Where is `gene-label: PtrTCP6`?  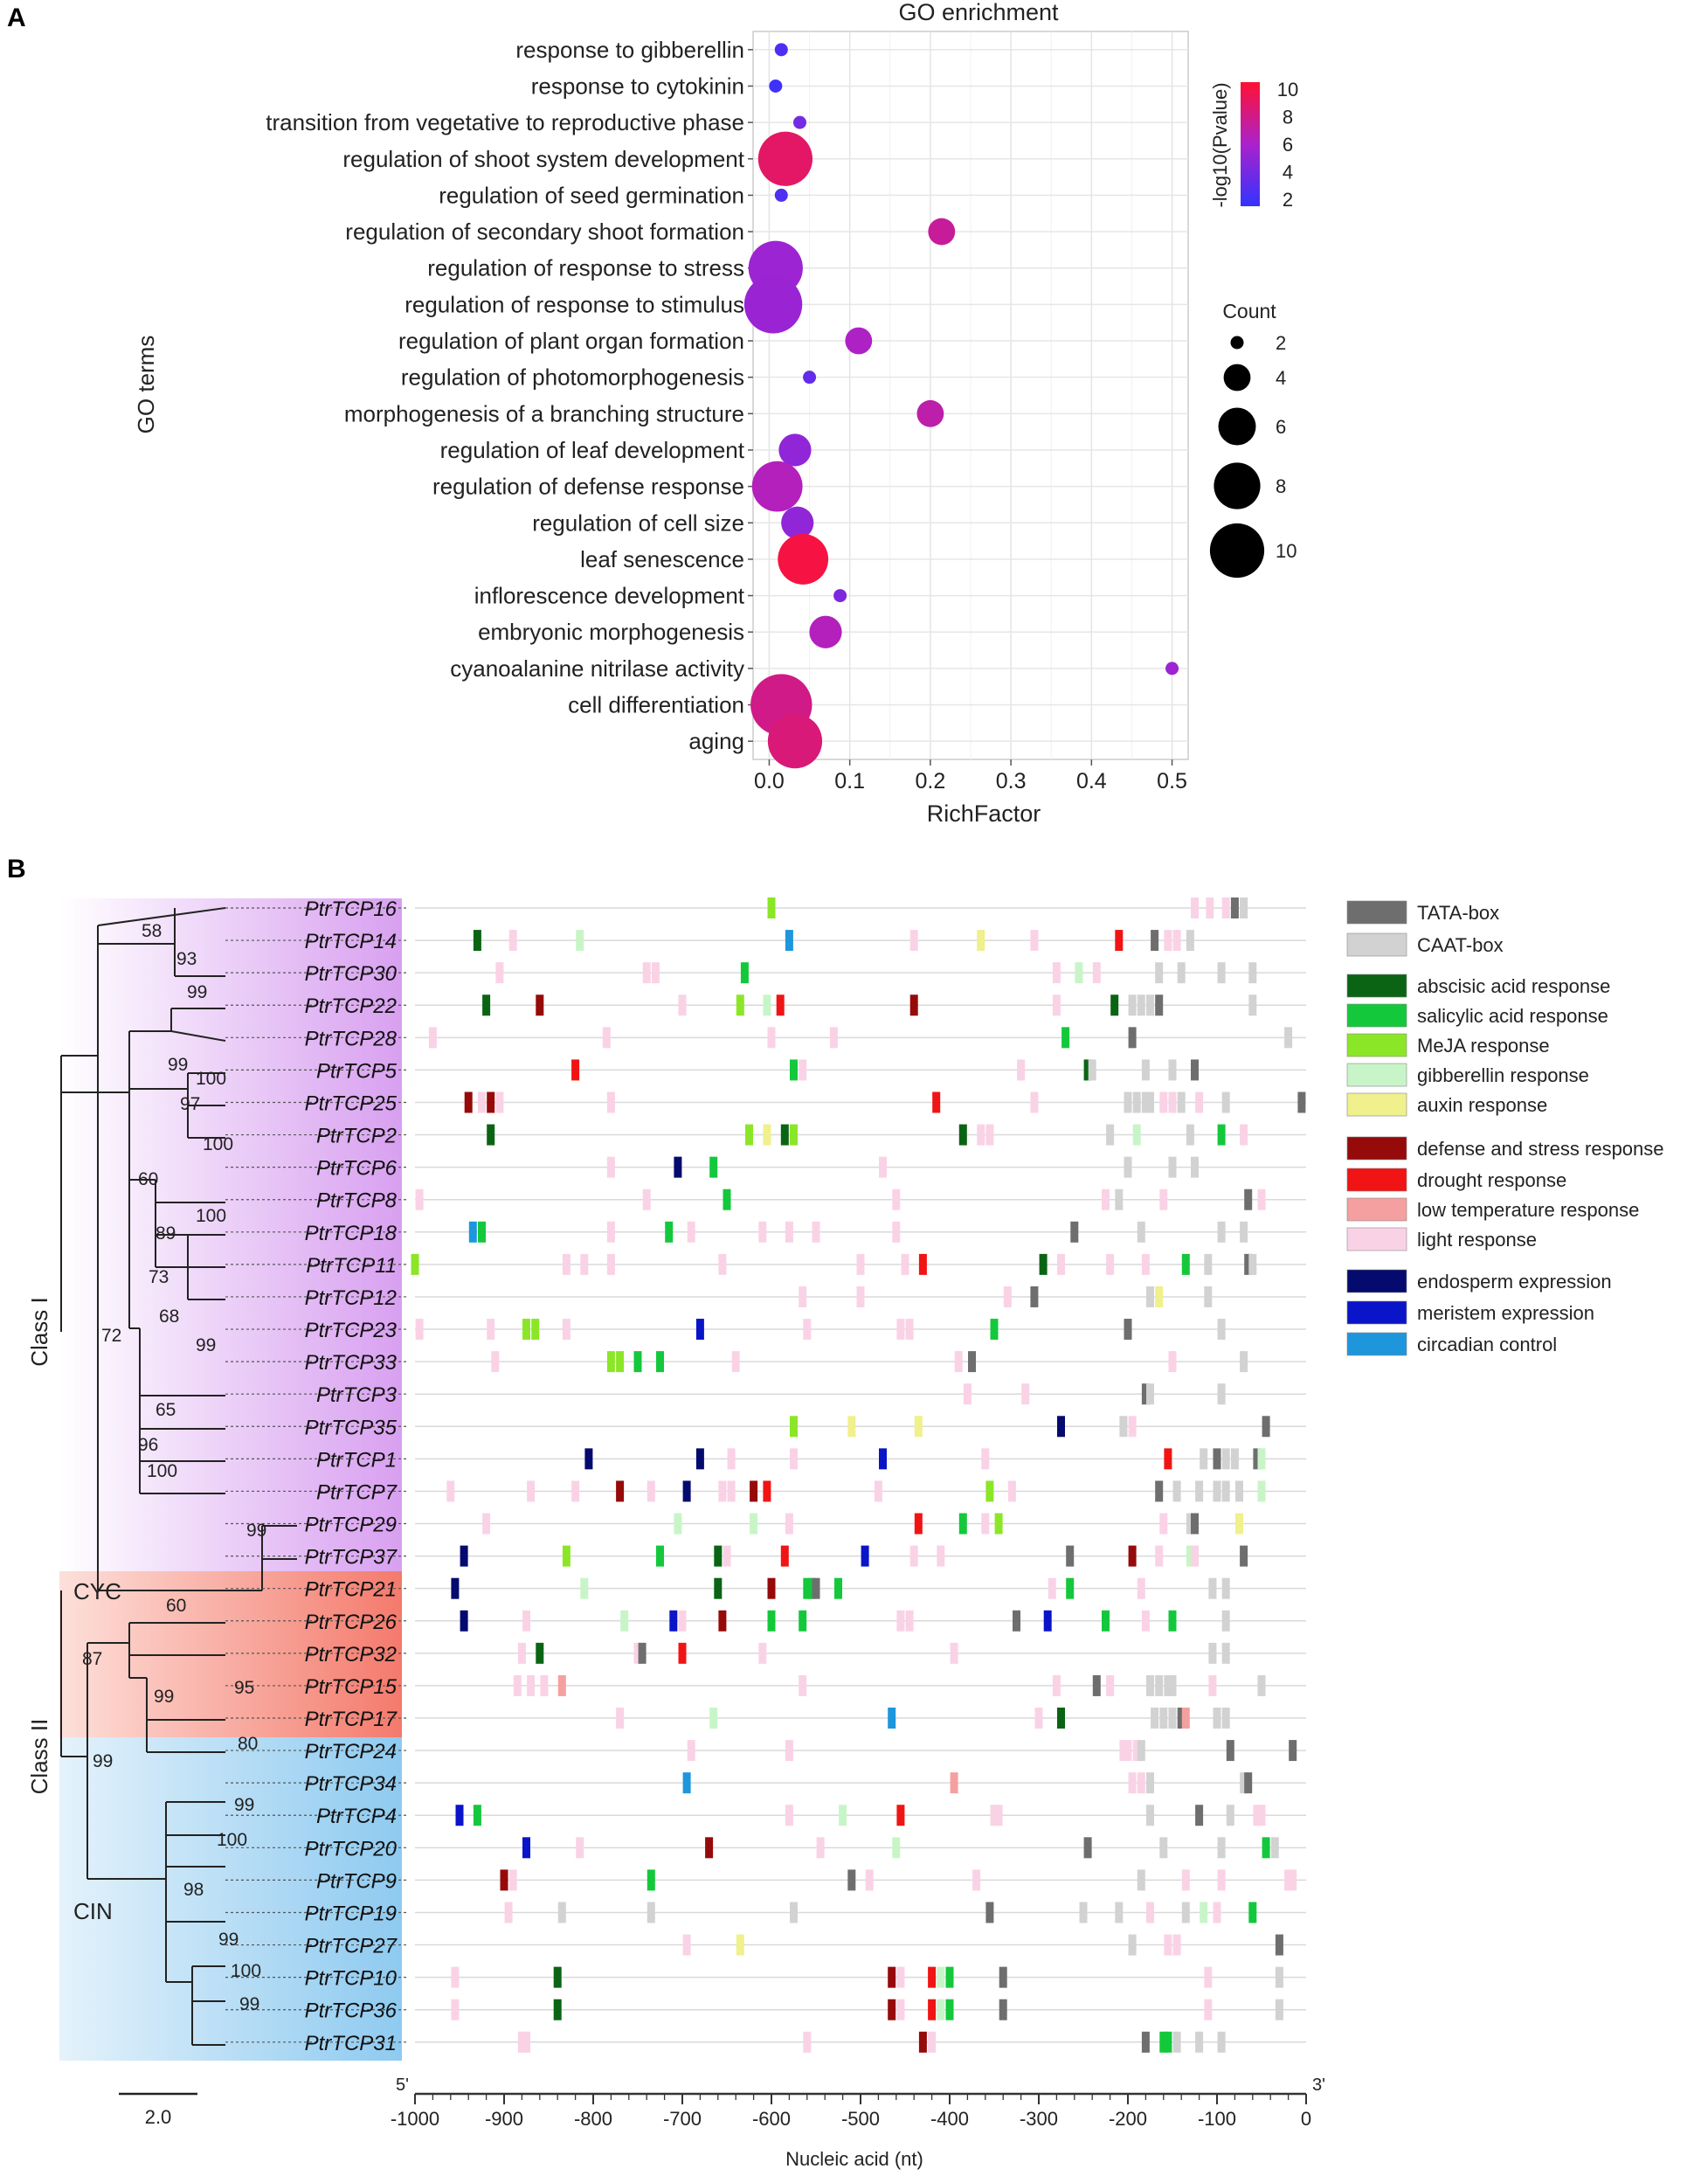 gene-label: PtrTCP6 is located at coordinates (357, 1169).